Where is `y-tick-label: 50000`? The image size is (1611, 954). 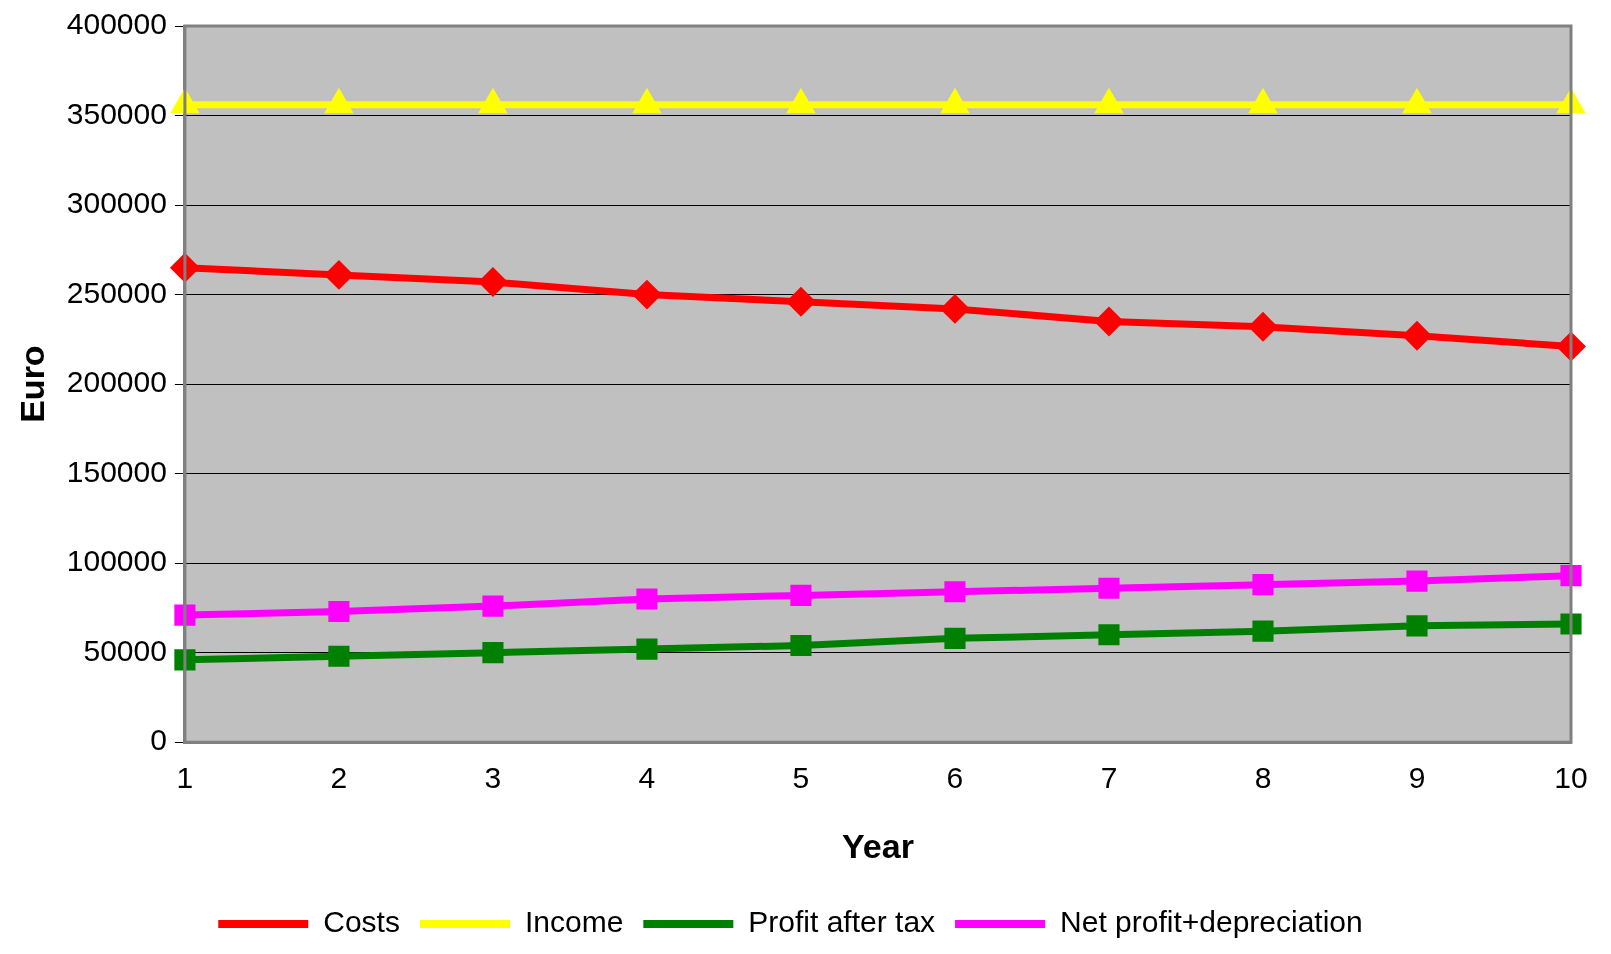 y-tick-label: 50000 is located at coordinates (125, 650).